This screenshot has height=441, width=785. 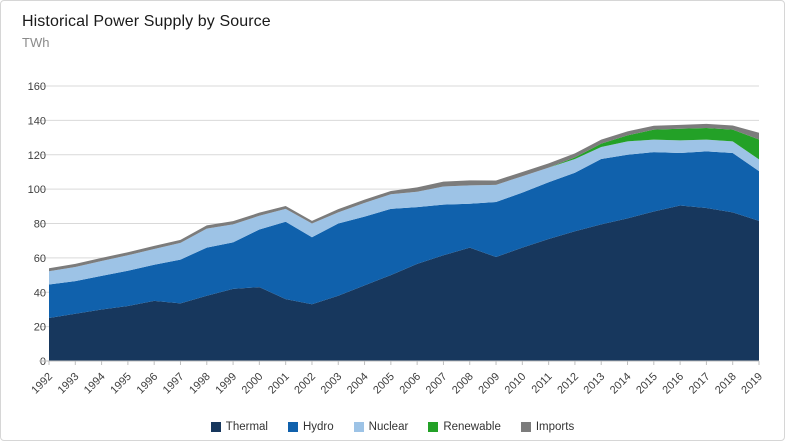 I want to click on legend-item-imports: Imports, so click(x=547, y=427).